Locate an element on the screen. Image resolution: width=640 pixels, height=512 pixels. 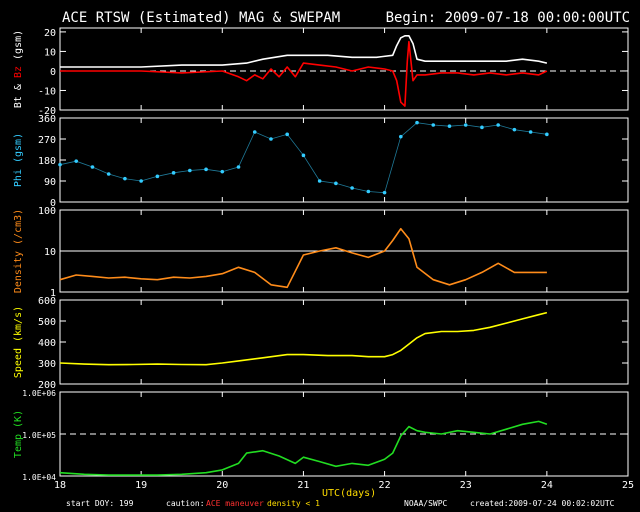
ylabel-part-1-0: Phi (gsm) is located at coordinates (18, 160).